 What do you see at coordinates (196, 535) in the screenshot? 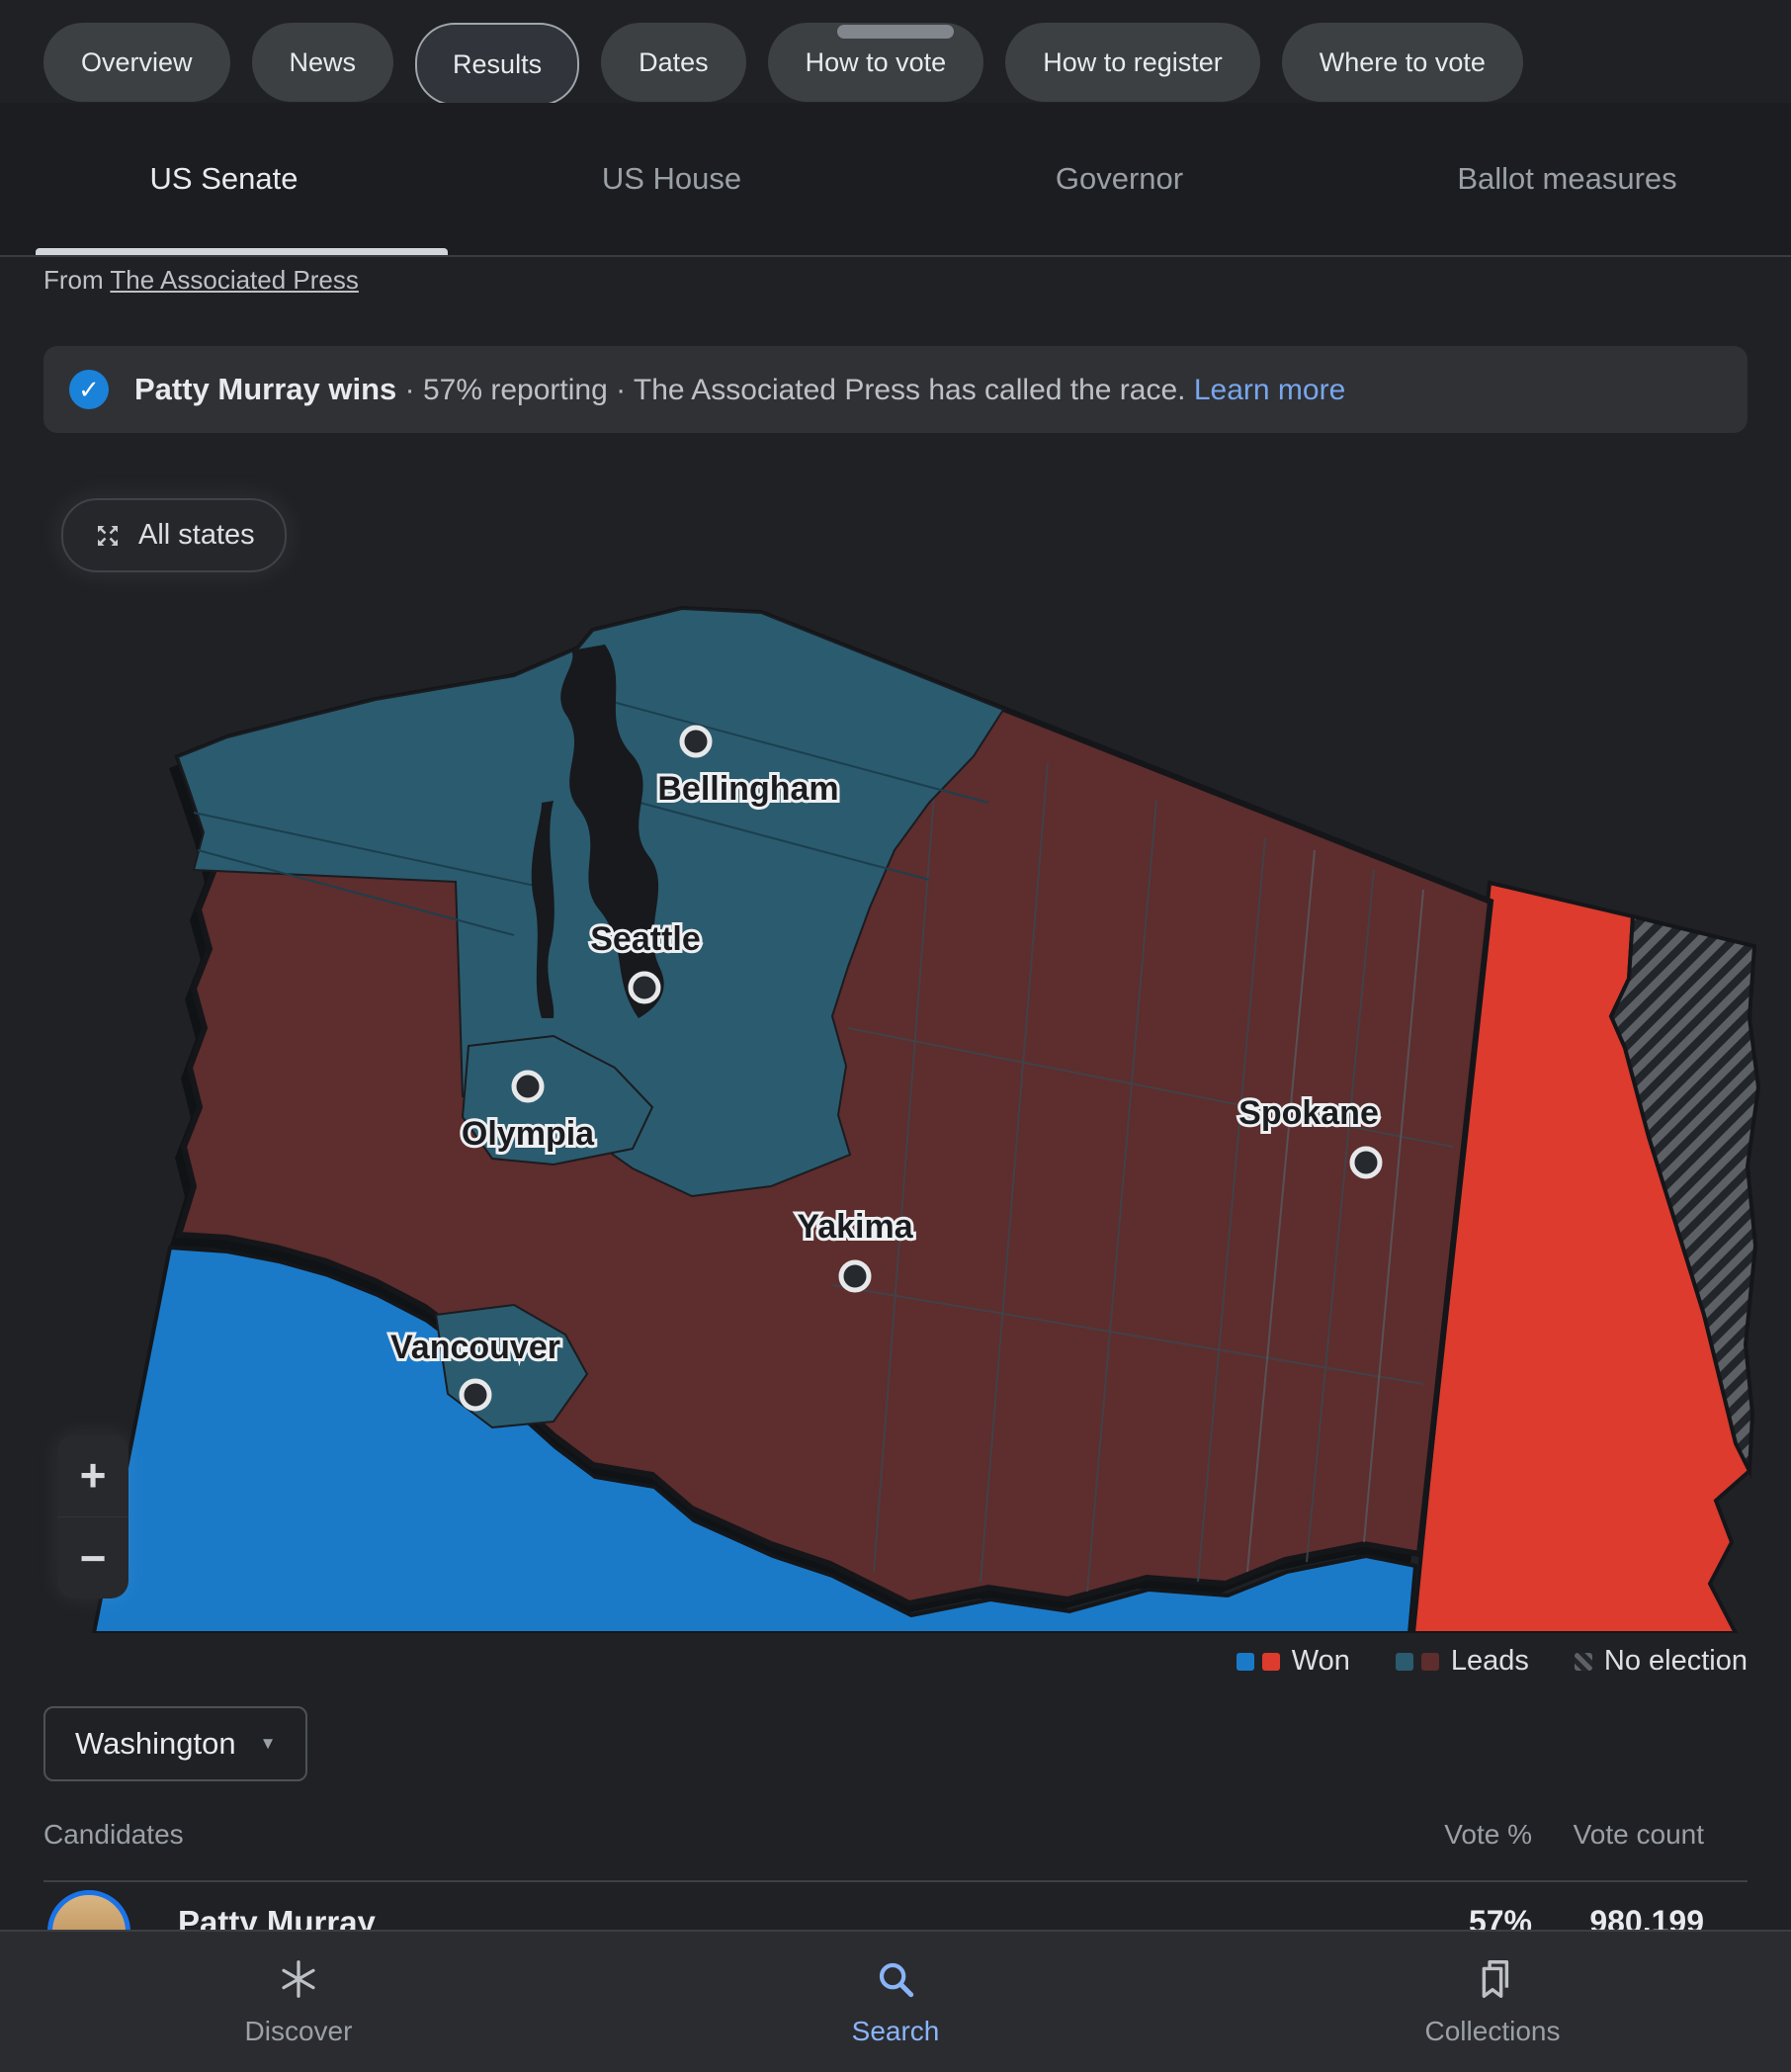
I see `all-states-label: All states` at bounding box center [196, 535].